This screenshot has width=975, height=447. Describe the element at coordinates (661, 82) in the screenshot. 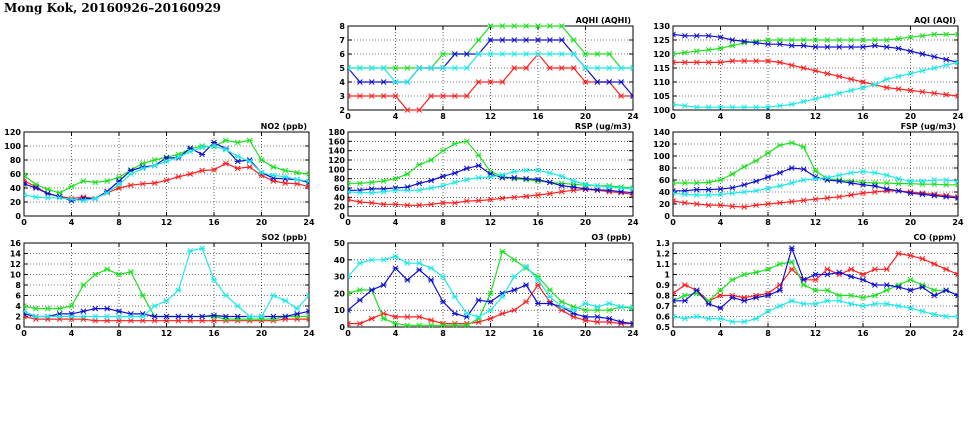

I see `y-tick-label: 110` at that location.